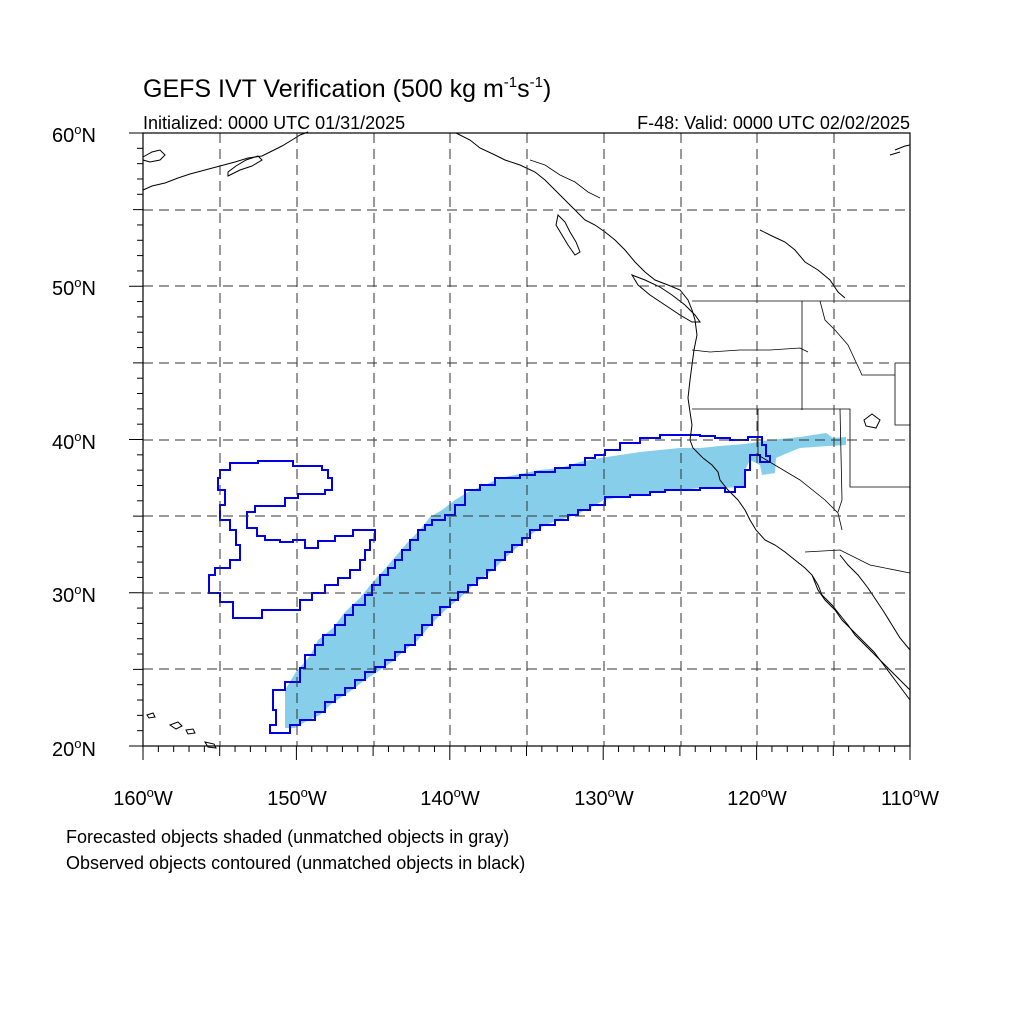  I want to click on wyoming-box, so click(902, 394).